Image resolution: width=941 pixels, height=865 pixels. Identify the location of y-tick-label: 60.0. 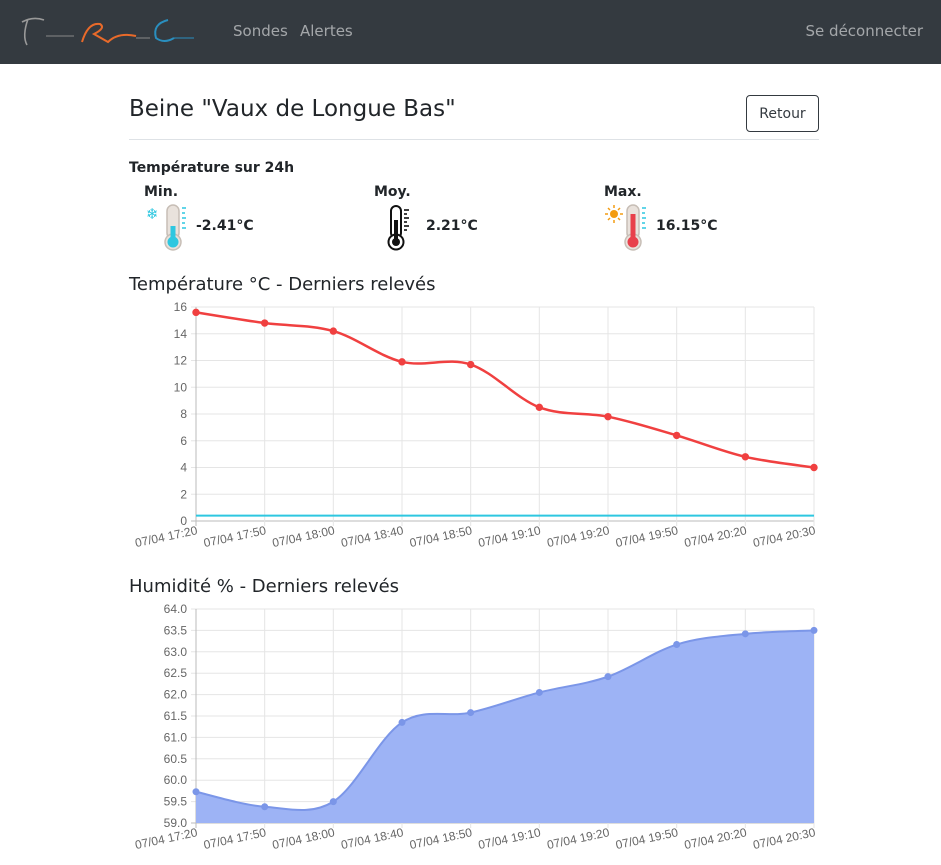
(176, 780).